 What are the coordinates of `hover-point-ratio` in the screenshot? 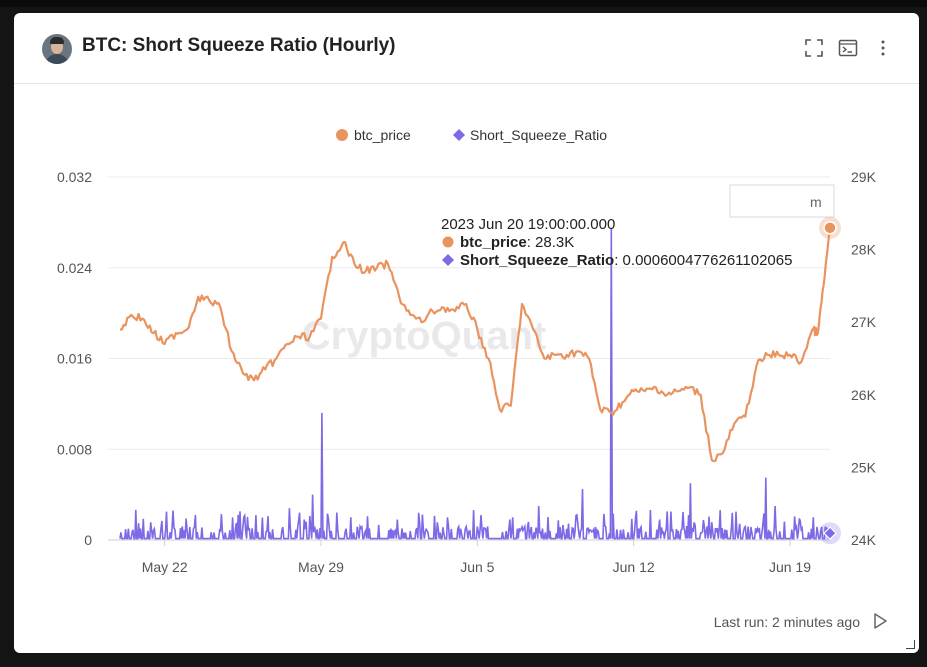 It's located at (830, 533).